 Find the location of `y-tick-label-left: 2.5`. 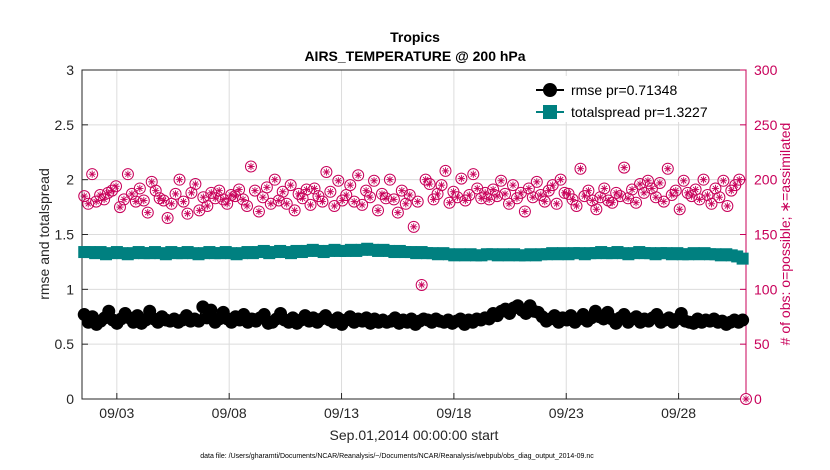

y-tick-label-left: 2.5 is located at coordinates (65, 125).